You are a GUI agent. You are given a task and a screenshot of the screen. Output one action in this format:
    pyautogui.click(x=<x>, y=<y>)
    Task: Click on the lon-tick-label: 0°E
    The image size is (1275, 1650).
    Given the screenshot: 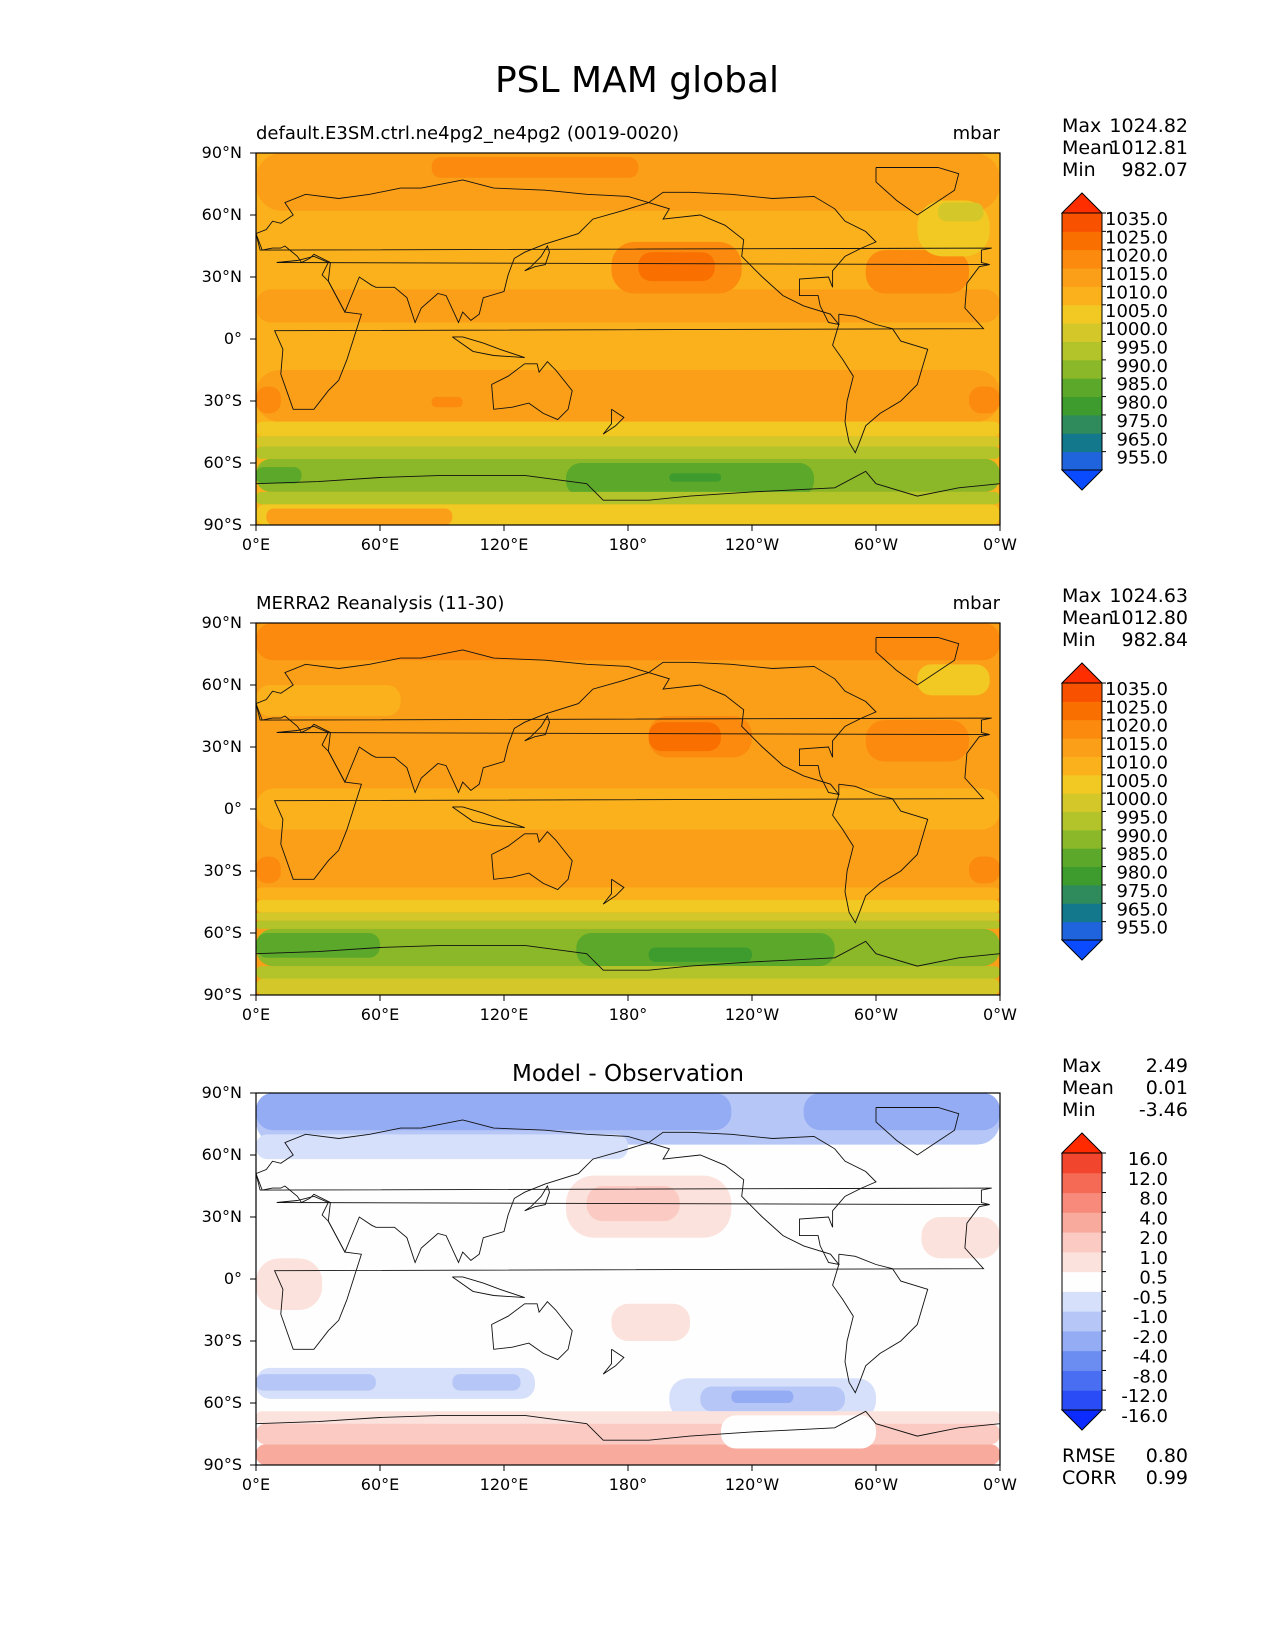 What is the action you would take?
    pyautogui.click(x=256, y=1484)
    